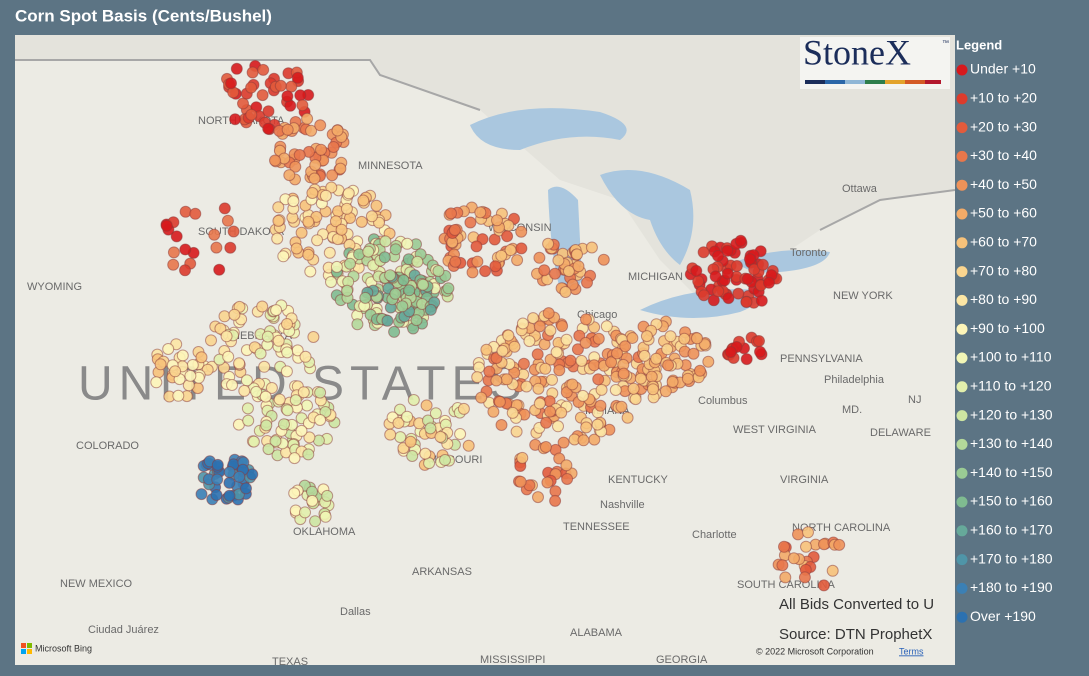 Image resolution: width=1089 pixels, height=676 pixels. Describe the element at coordinates (63, 648) in the screenshot. I see `bing-text: Microsoft Bing` at that location.